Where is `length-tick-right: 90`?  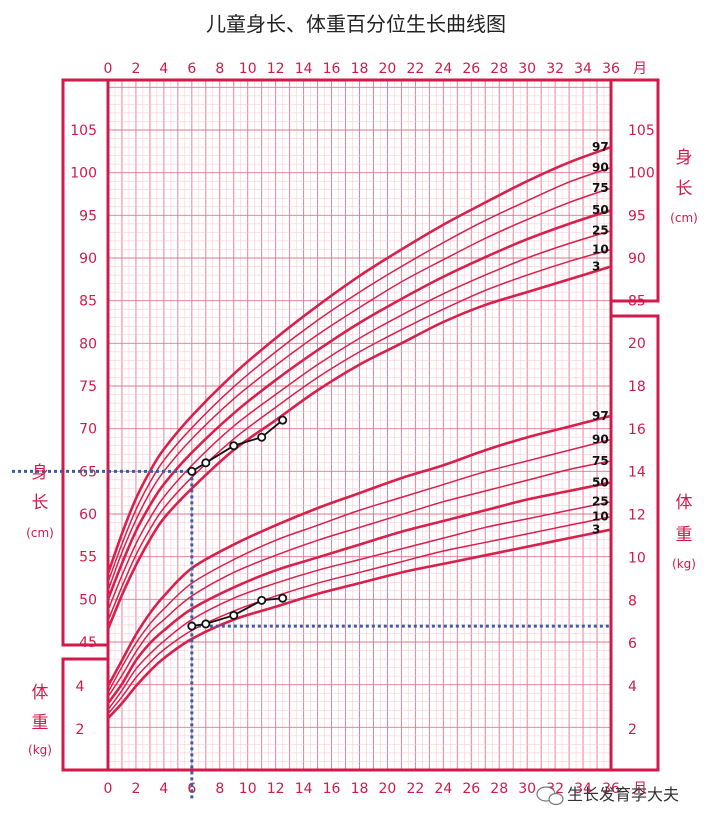
length-tick-right: 90 is located at coordinates (637, 259).